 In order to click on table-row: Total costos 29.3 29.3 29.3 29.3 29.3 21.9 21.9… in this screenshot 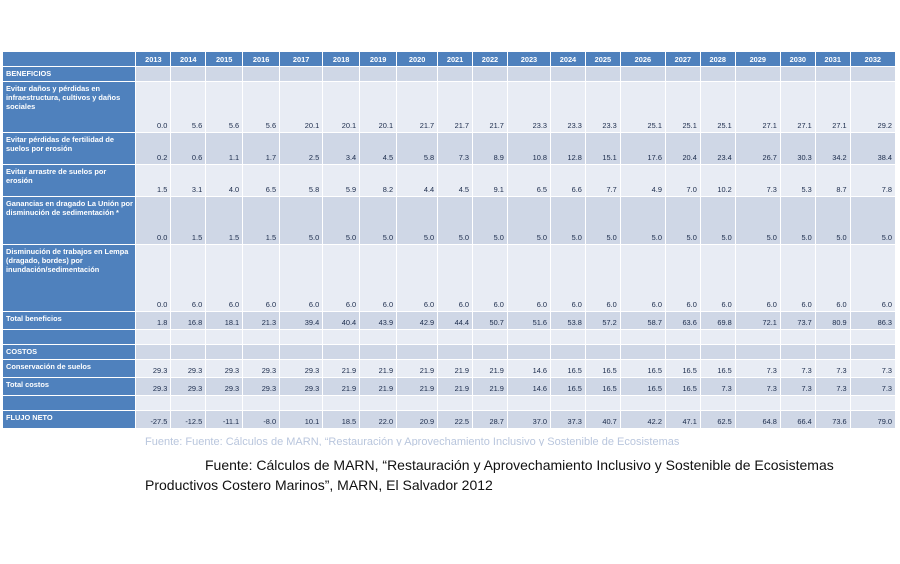, I will do `click(449, 386)`.